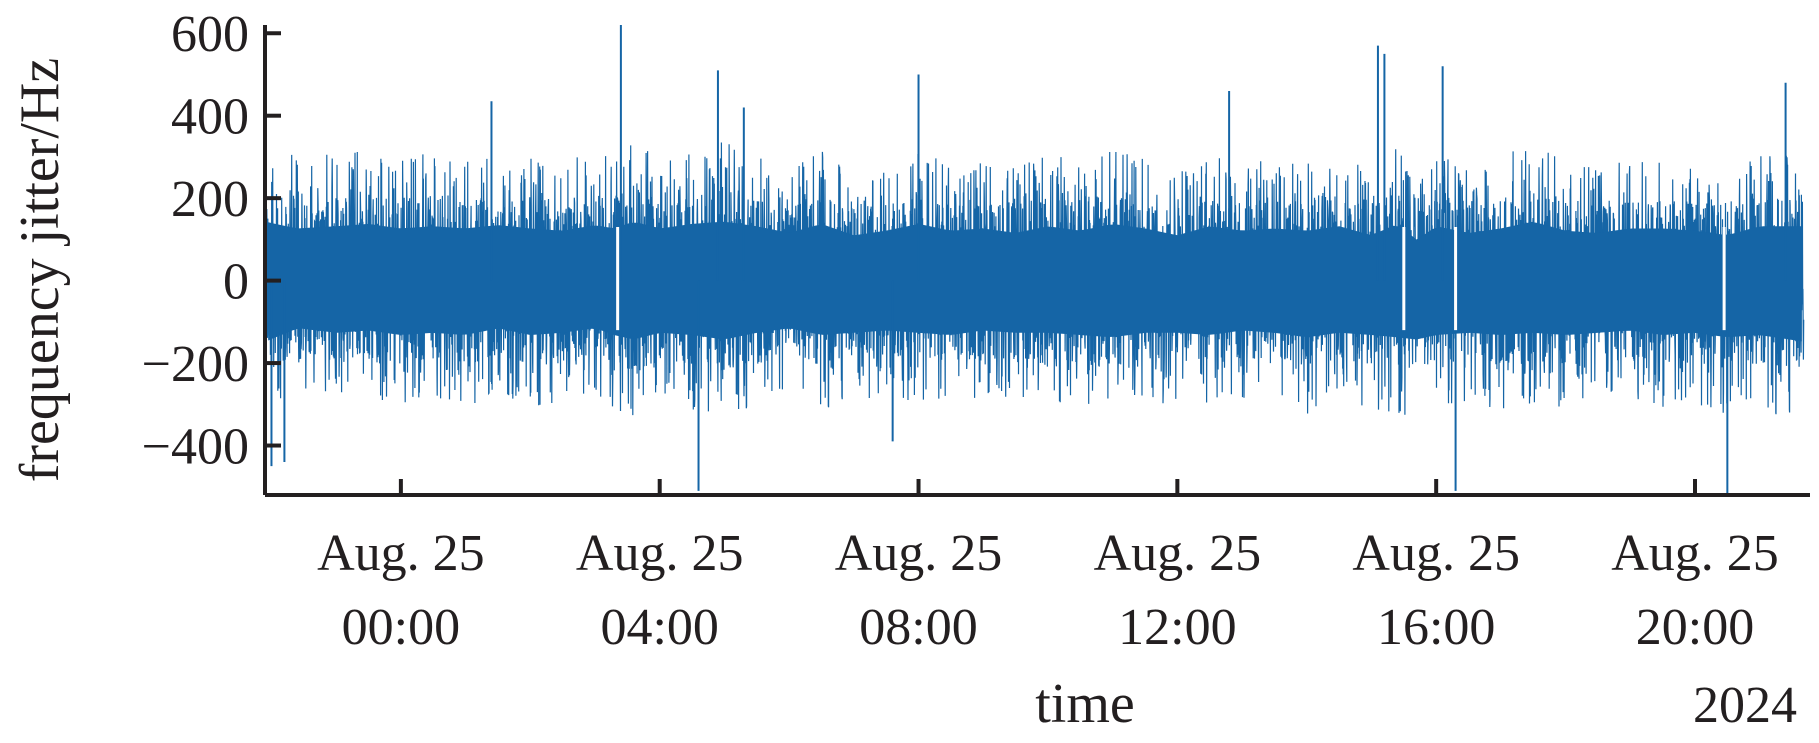  What do you see at coordinates (210, 117) in the screenshot?
I see `y-tick-label: 400` at bounding box center [210, 117].